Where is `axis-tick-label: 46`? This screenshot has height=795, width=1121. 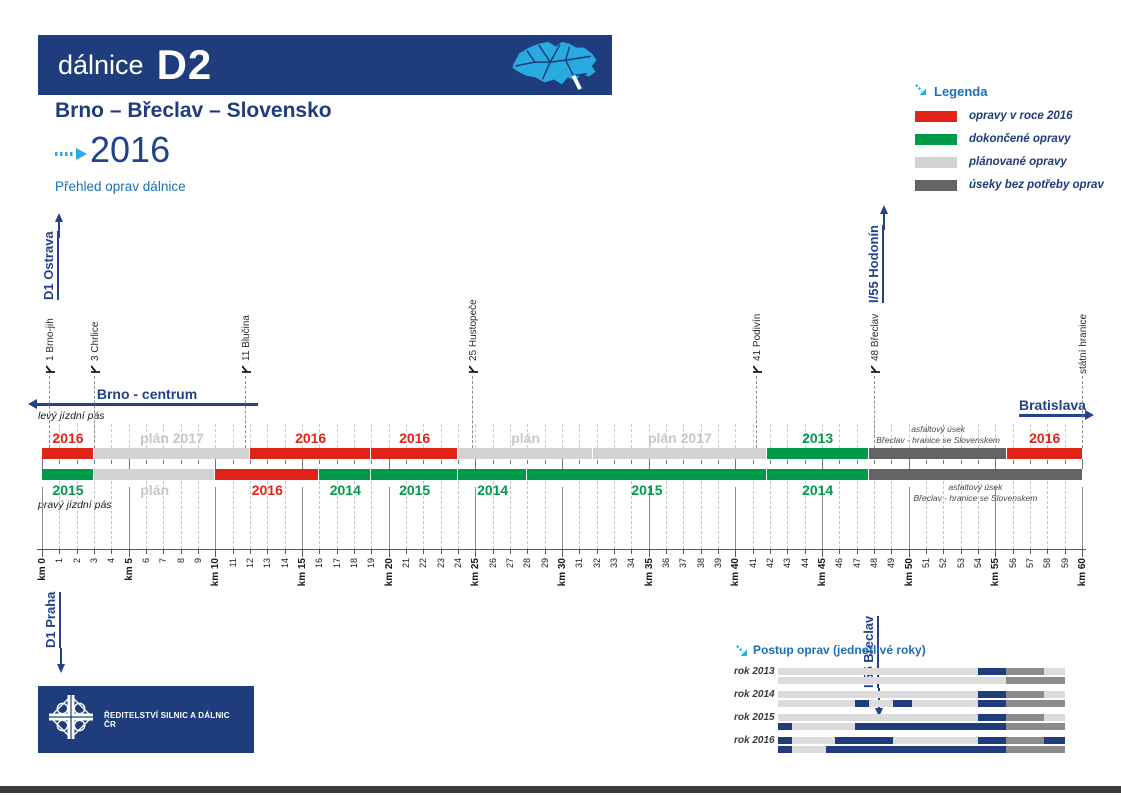
axis-tick-label: 46 is located at coordinates (839, 563).